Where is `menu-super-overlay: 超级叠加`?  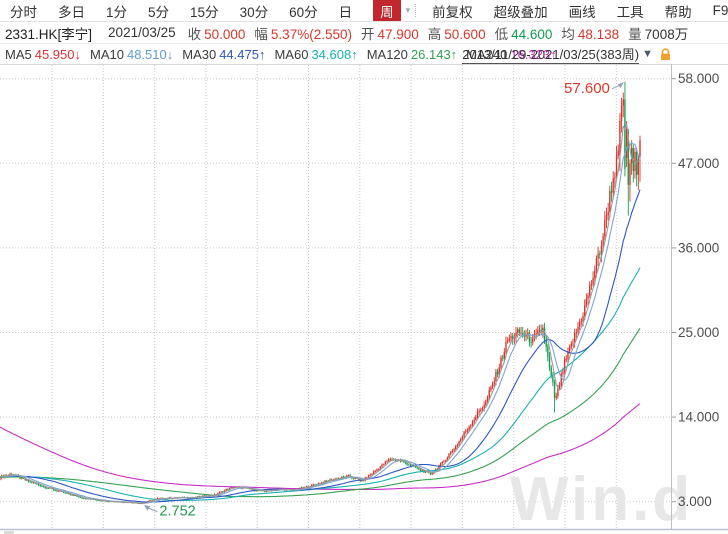
menu-super-overlay: 超级叠加 is located at coordinates (520, 12).